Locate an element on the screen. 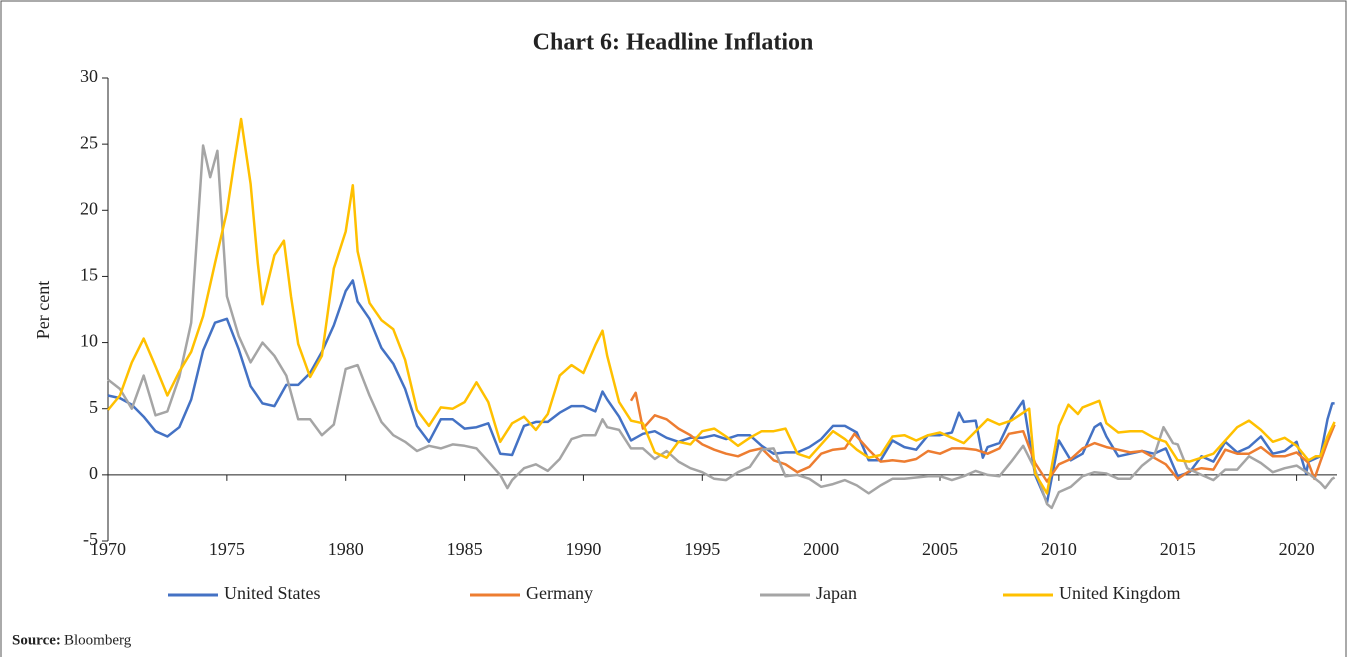 The height and width of the screenshot is (657, 1347). y-tick-label: 10 is located at coordinates (89, 341).